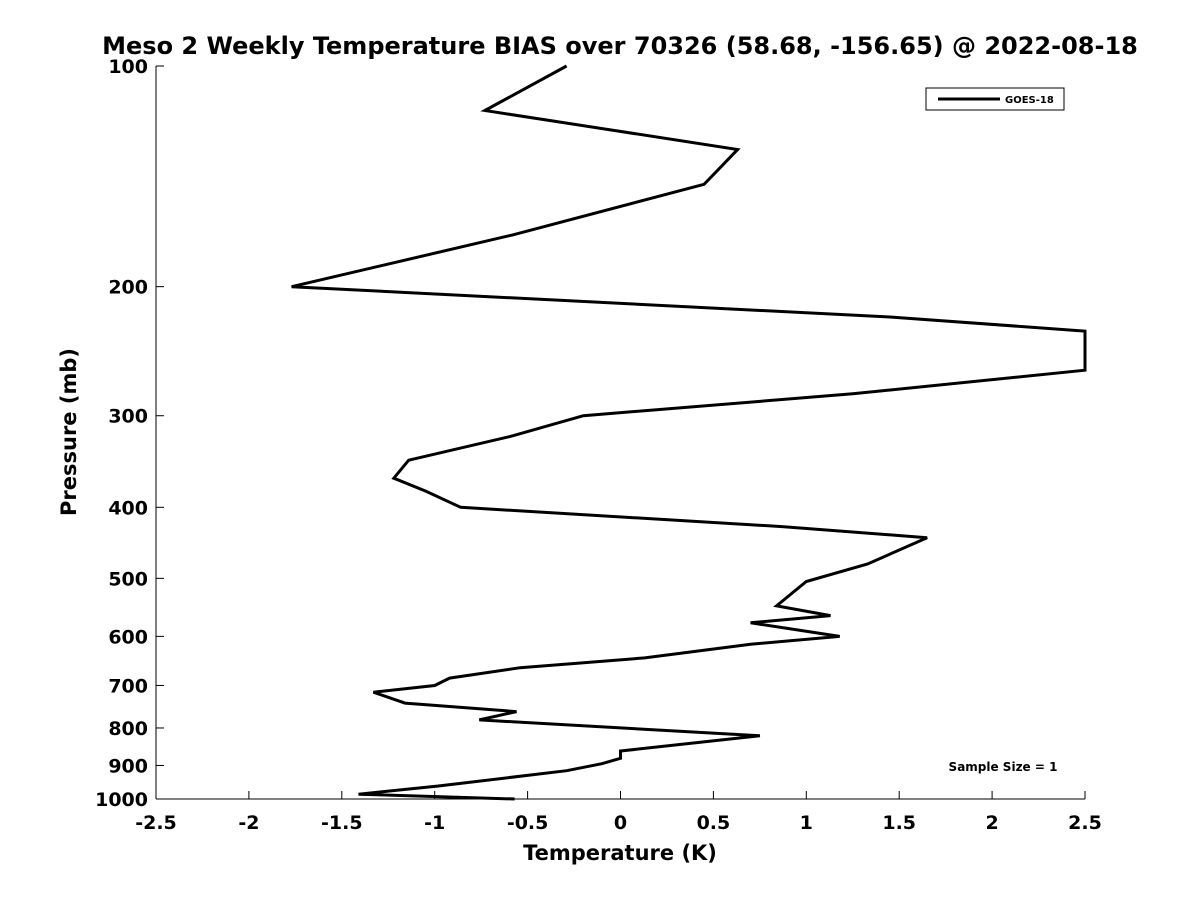  I want to click on x-tick-label: 1, so click(806, 823).